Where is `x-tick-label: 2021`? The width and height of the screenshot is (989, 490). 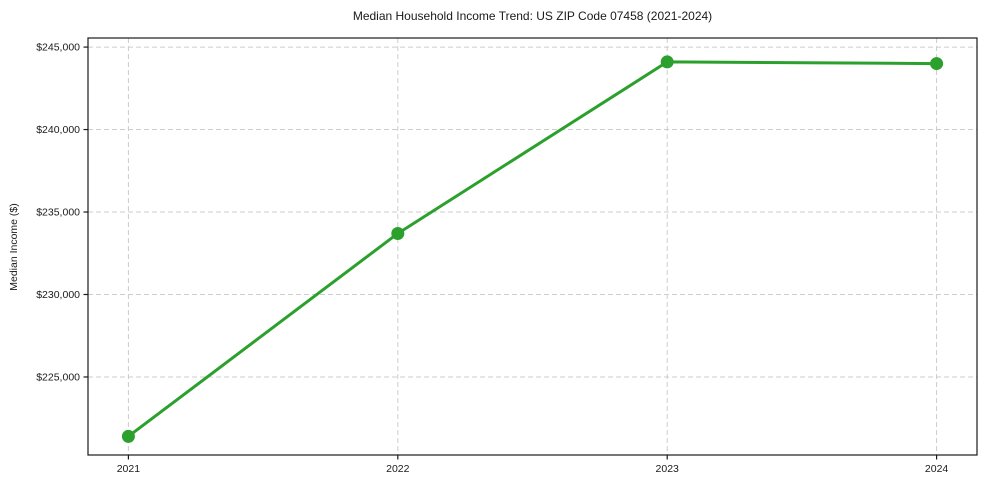 x-tick-label: 2021 is located at coordinates (129, 469).